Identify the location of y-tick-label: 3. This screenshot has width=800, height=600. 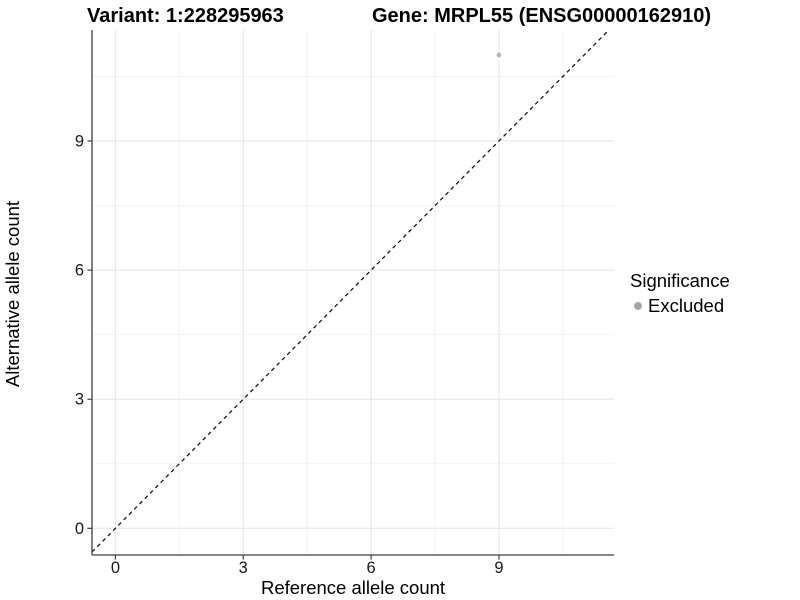
(79, 400).